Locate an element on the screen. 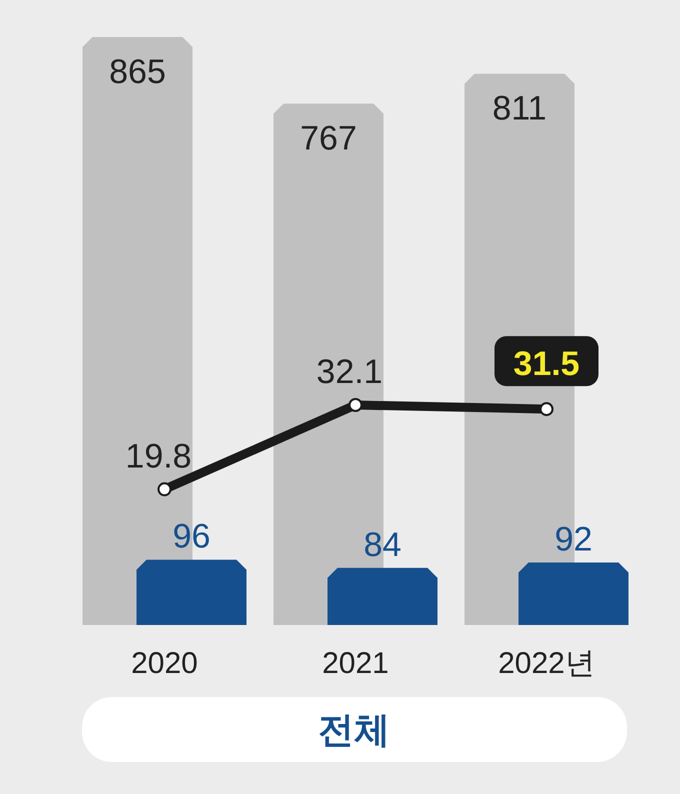 The height and width of the screenshot is (794, 680). data-label: 31.5 is located at coordinates (546, 364).